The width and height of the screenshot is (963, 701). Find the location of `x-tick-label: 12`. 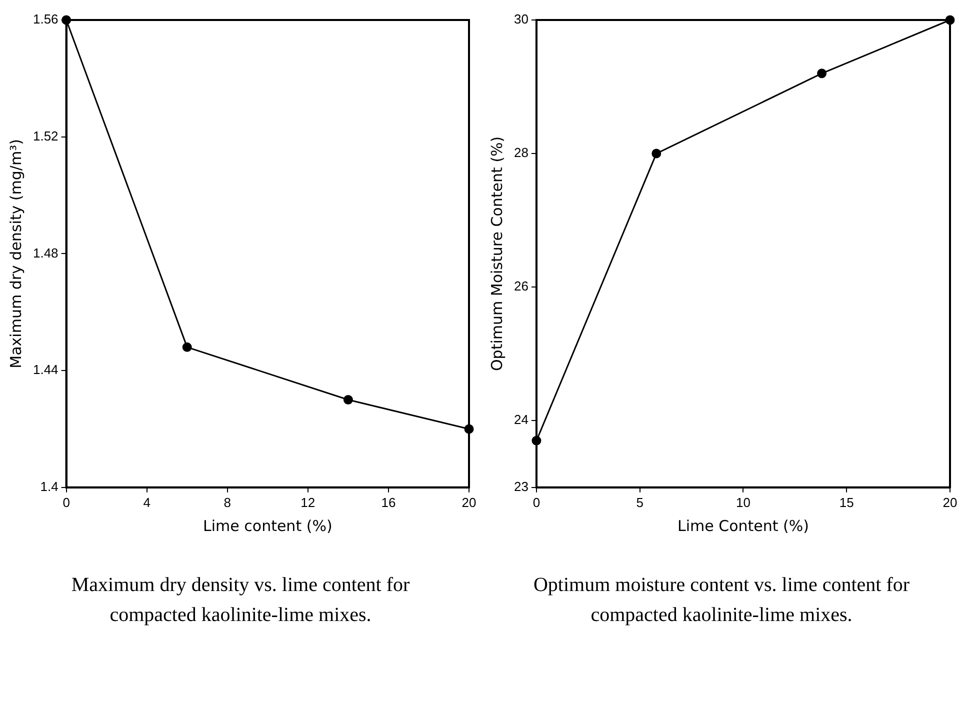

x-tick-label: 12 is located at coordinates (308, 502).